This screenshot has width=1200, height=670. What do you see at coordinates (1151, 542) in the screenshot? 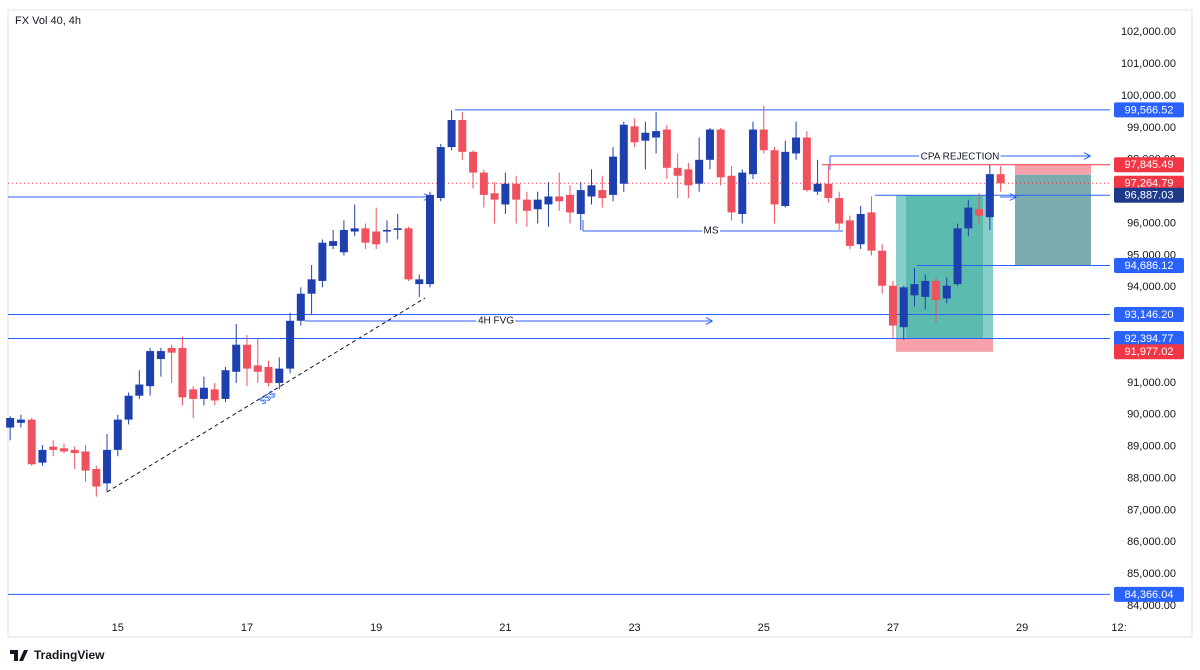
I see `y-tick-label: 86,000.00` at bounding box center [1151, 542].